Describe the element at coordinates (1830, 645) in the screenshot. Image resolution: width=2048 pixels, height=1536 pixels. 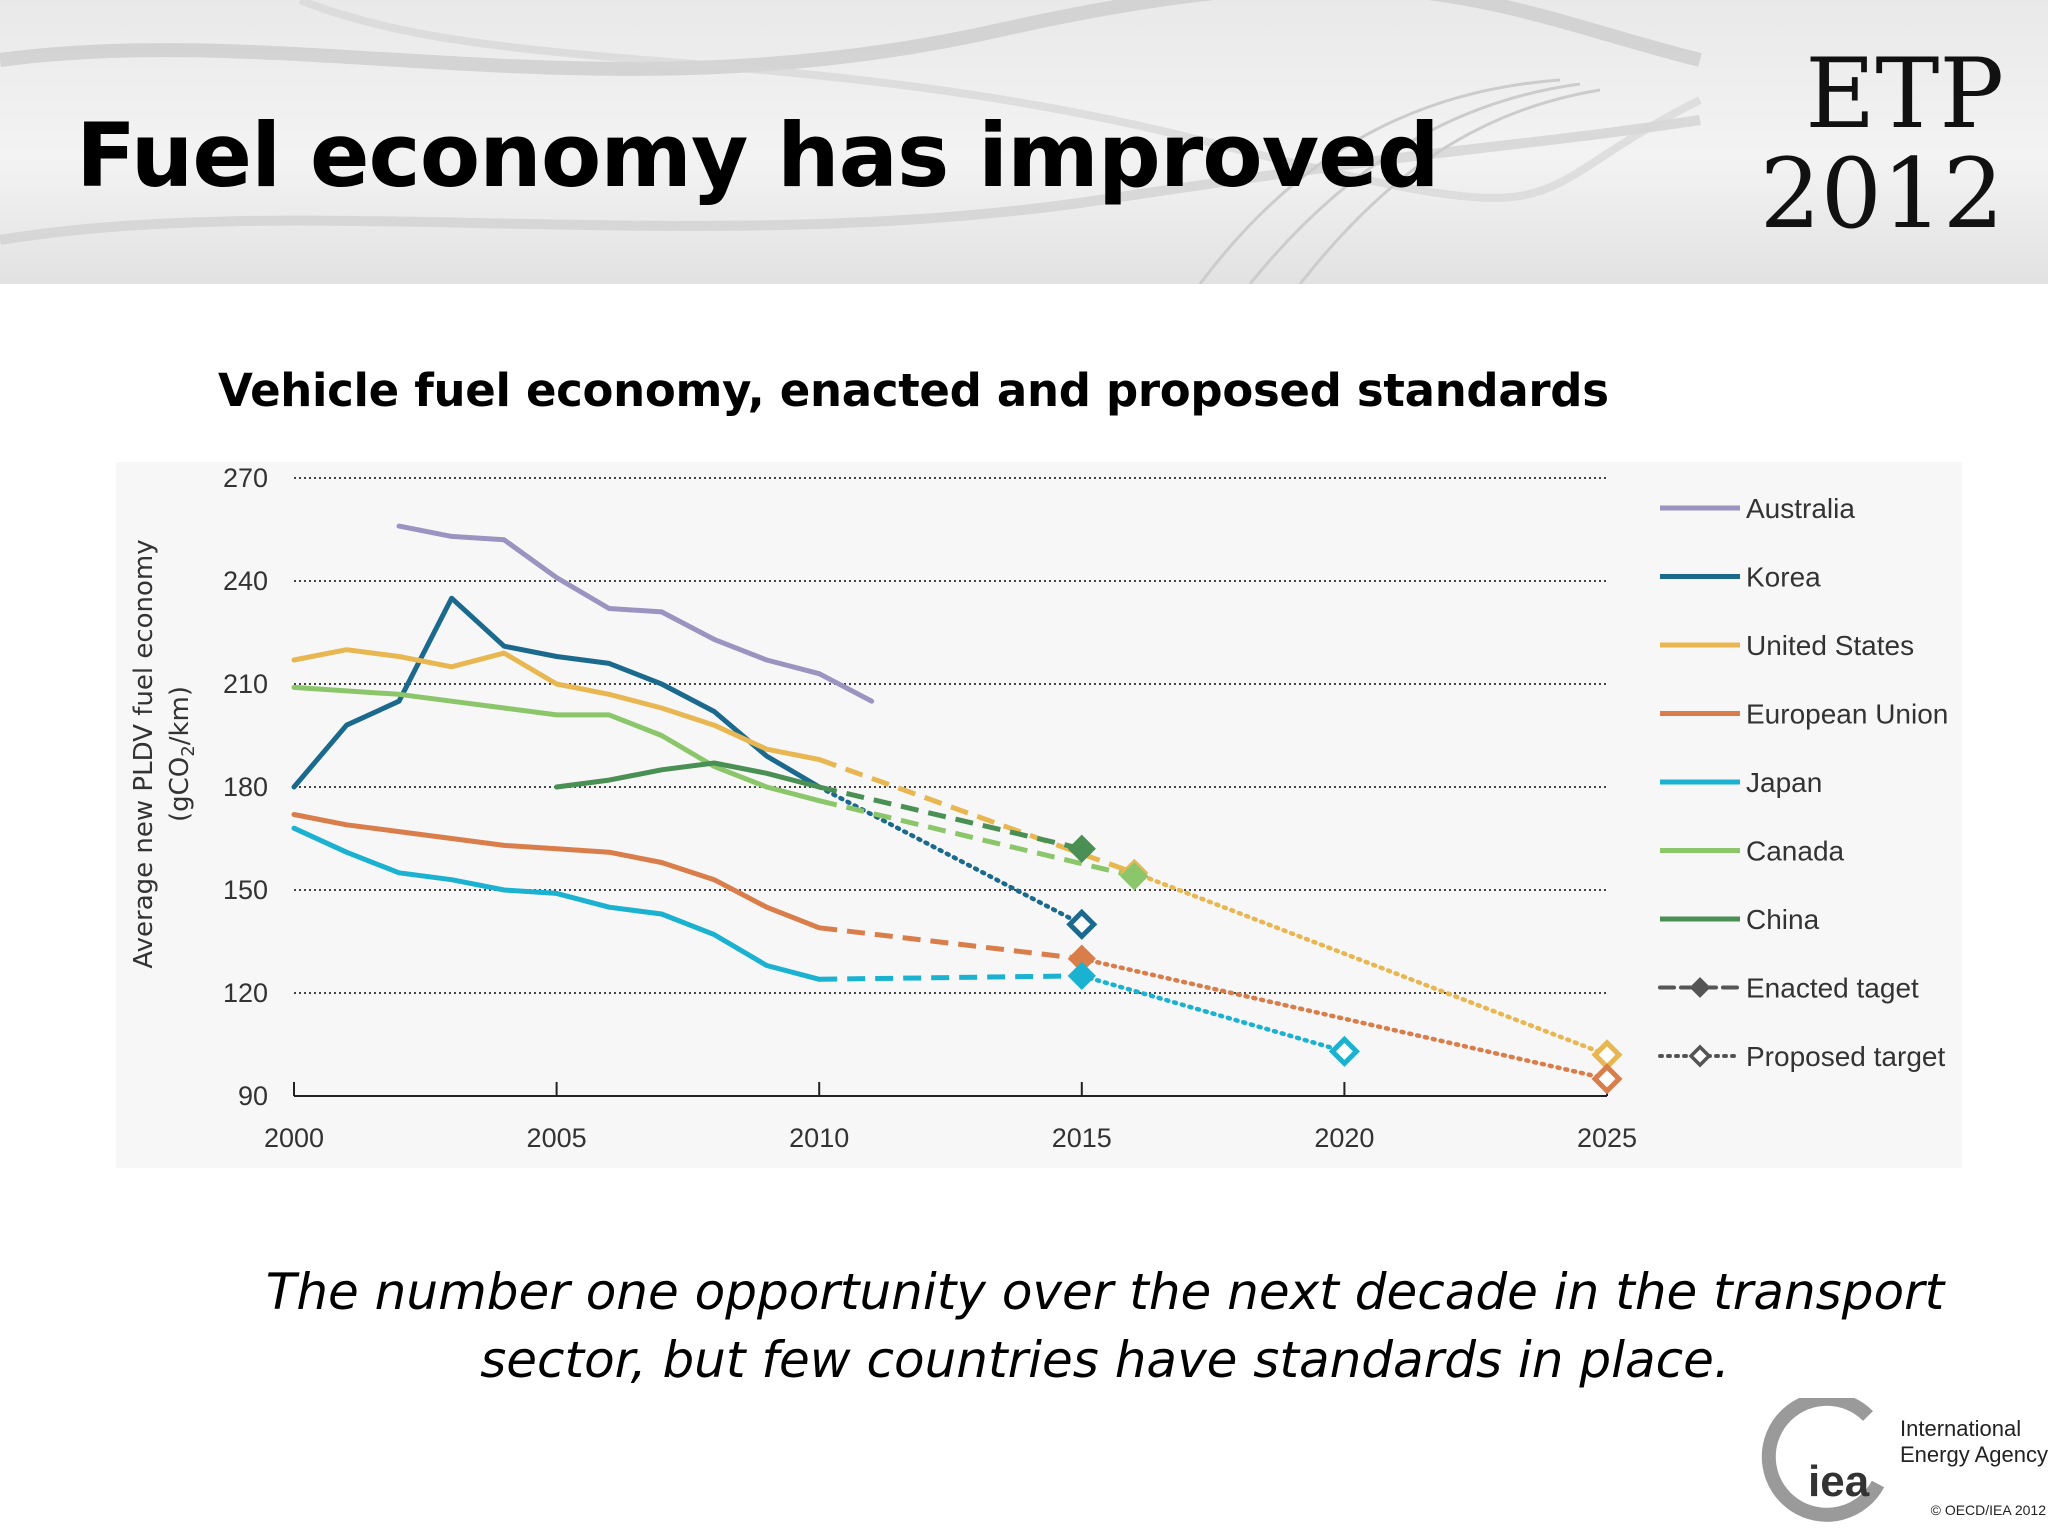
I see `legend-label-united-states: United States` at that location.